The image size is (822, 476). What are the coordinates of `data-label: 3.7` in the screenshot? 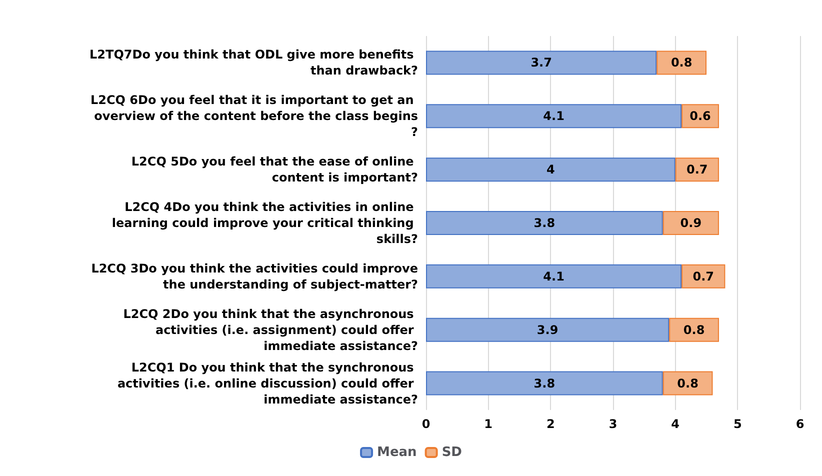 It's located at (541, 63).